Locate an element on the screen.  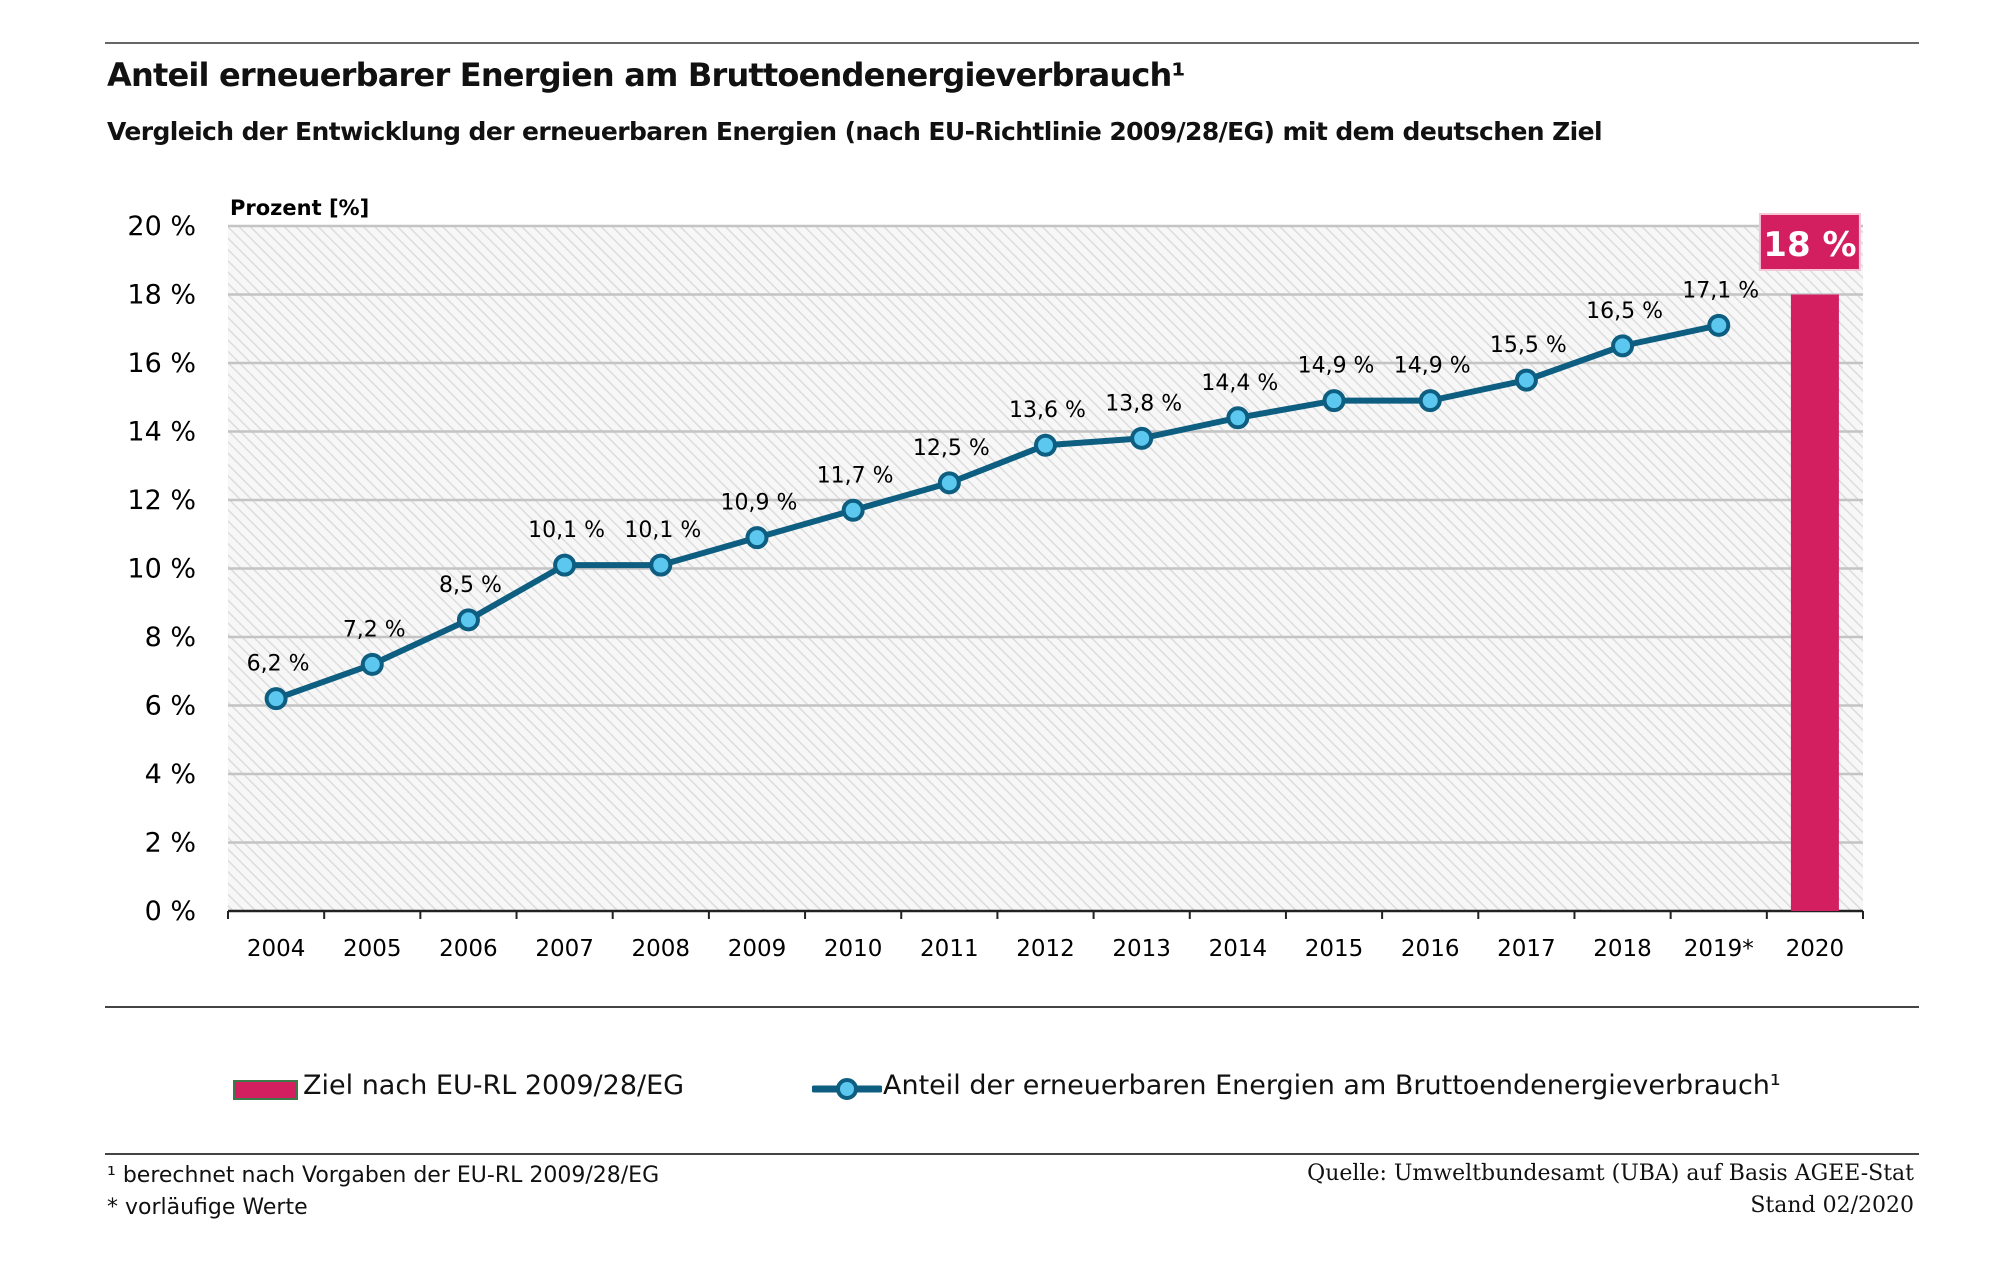
data-label: 16,5 % is located at coordinates (1624, 311).